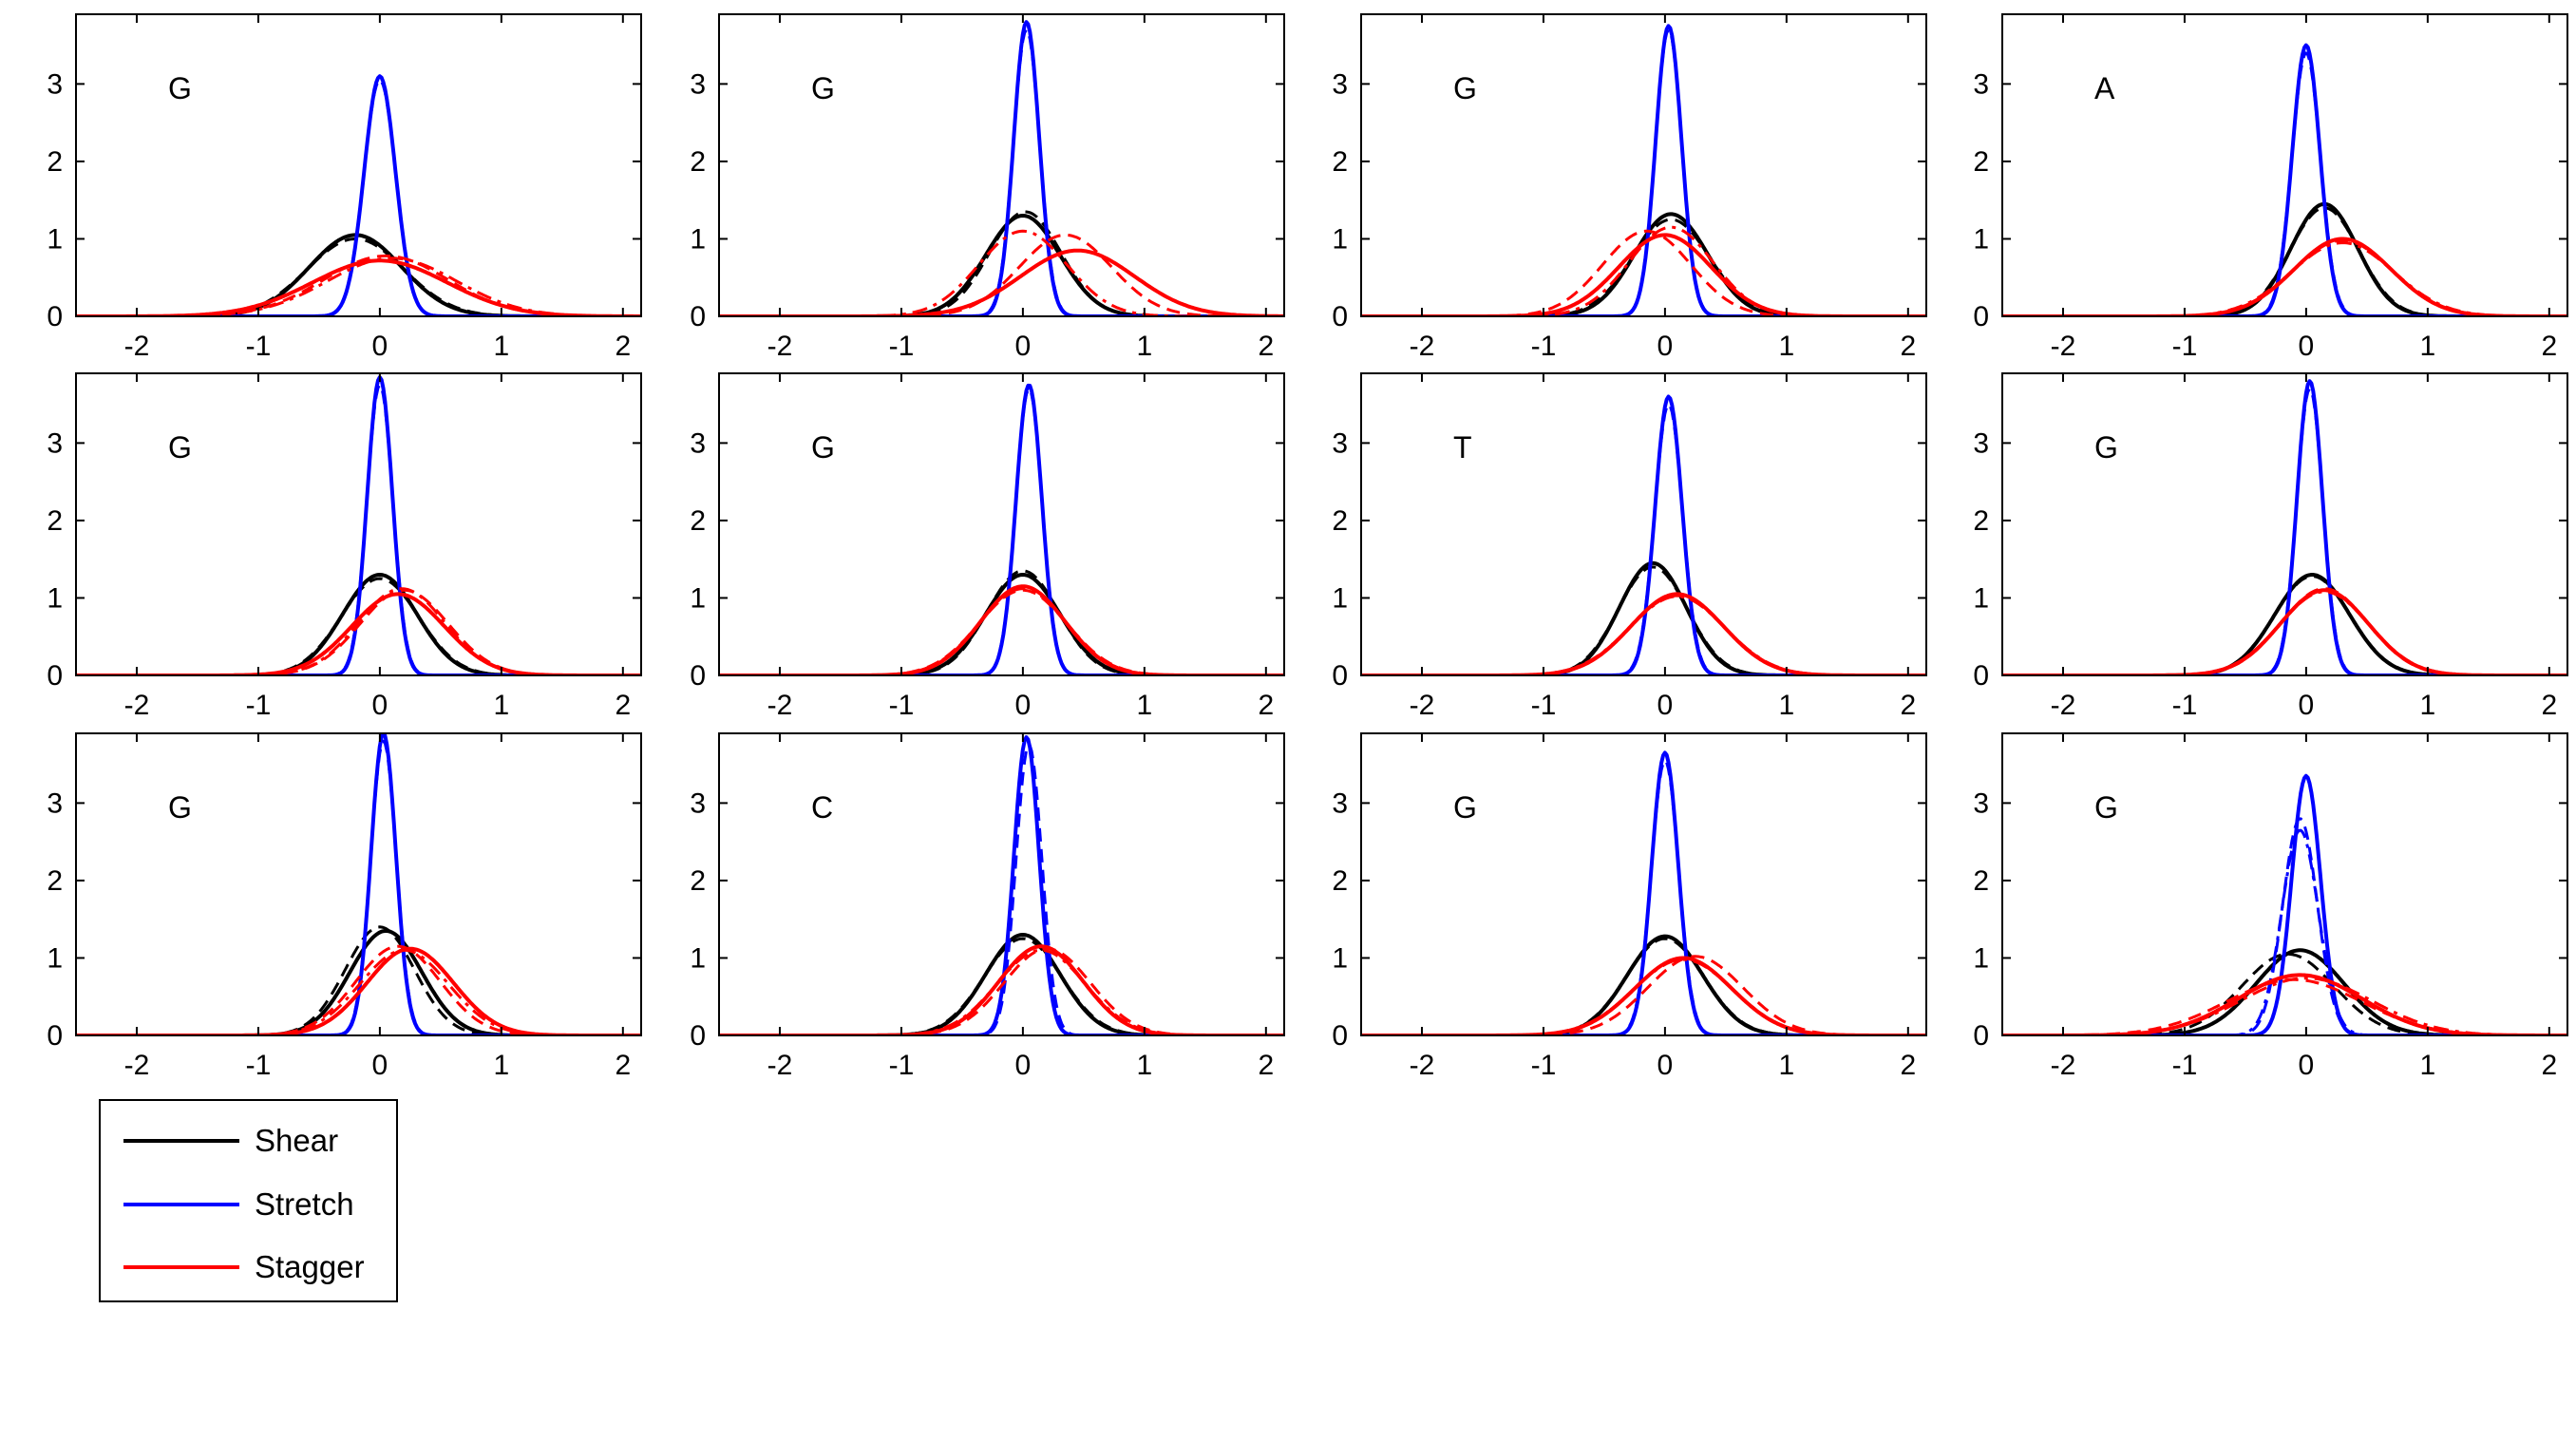 The width and height of the screenshot is (2576, 1442). What do you see at coordinates (296, 1140) in the screenshot?
I see `legend-label-shear: Shear` at bounding box center [296, 1140].